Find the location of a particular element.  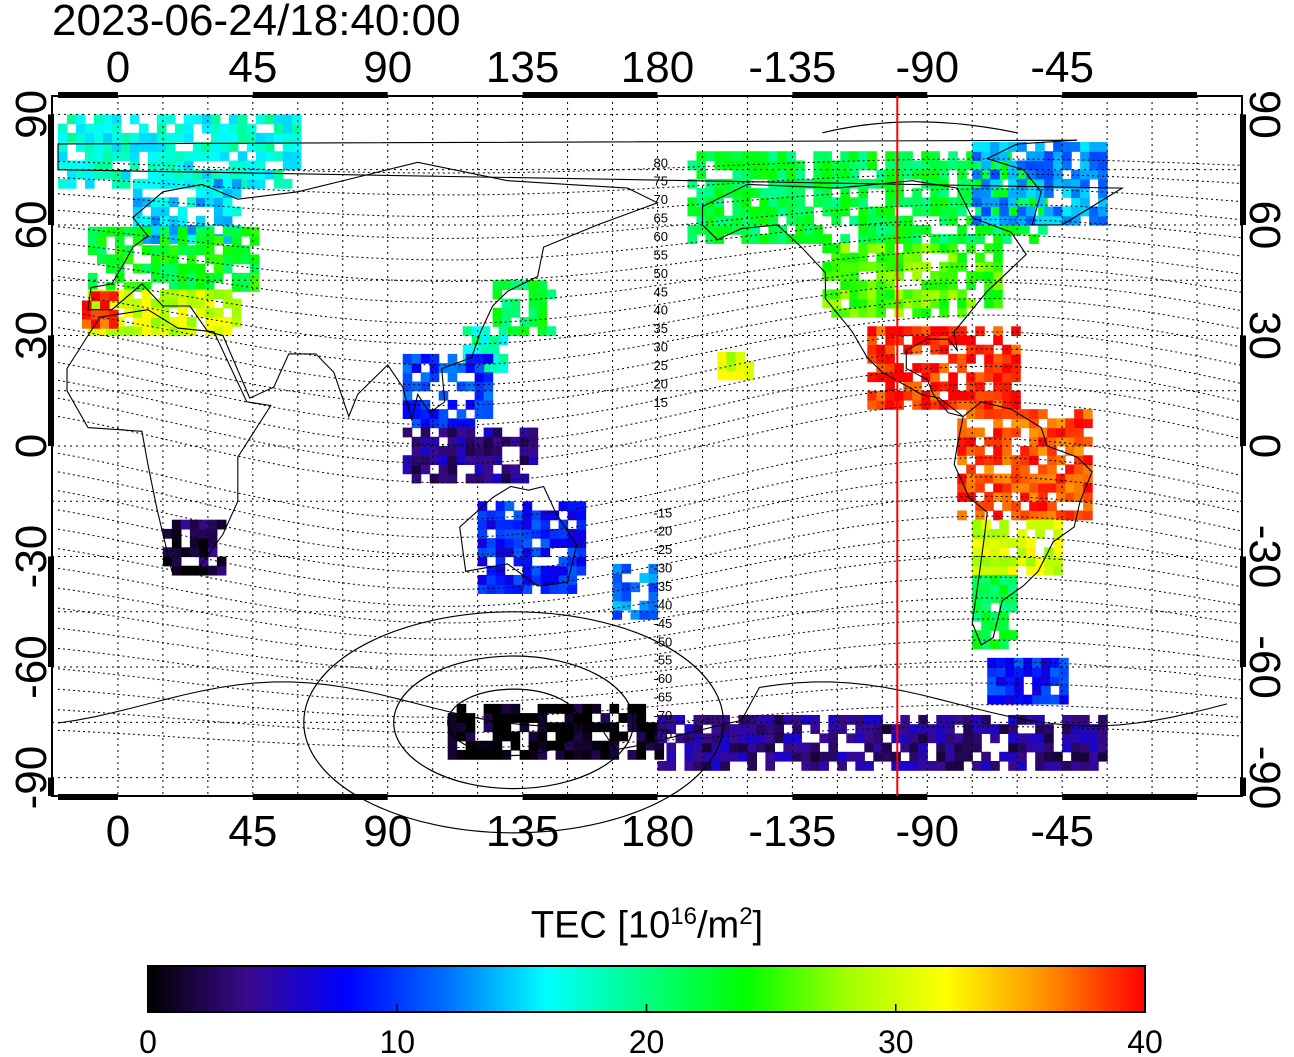

colorbar-title-main: TEC [10 is located at coordinates (600, 925).